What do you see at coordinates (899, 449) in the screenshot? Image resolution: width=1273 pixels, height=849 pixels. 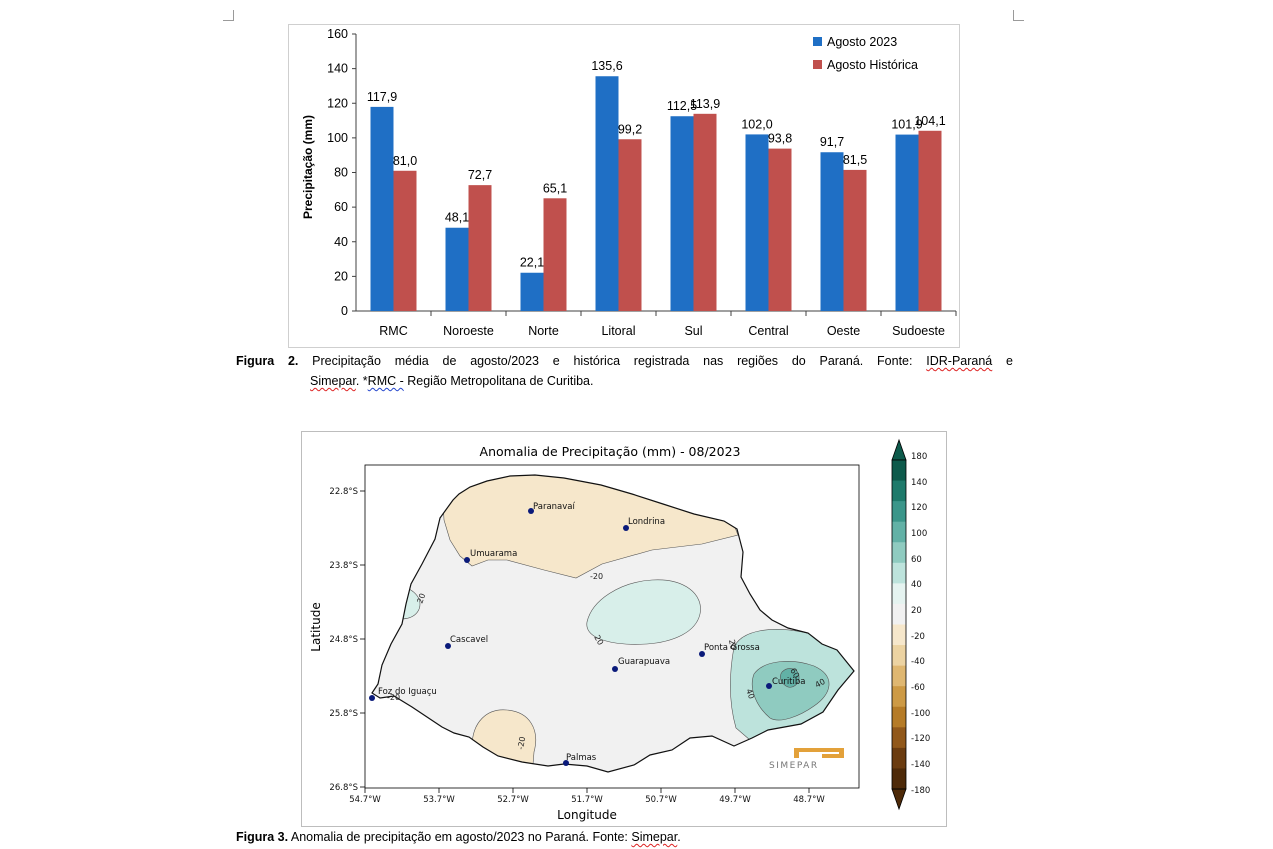 I see `colorbar-top-arrow` at bounding box center [899, 449].